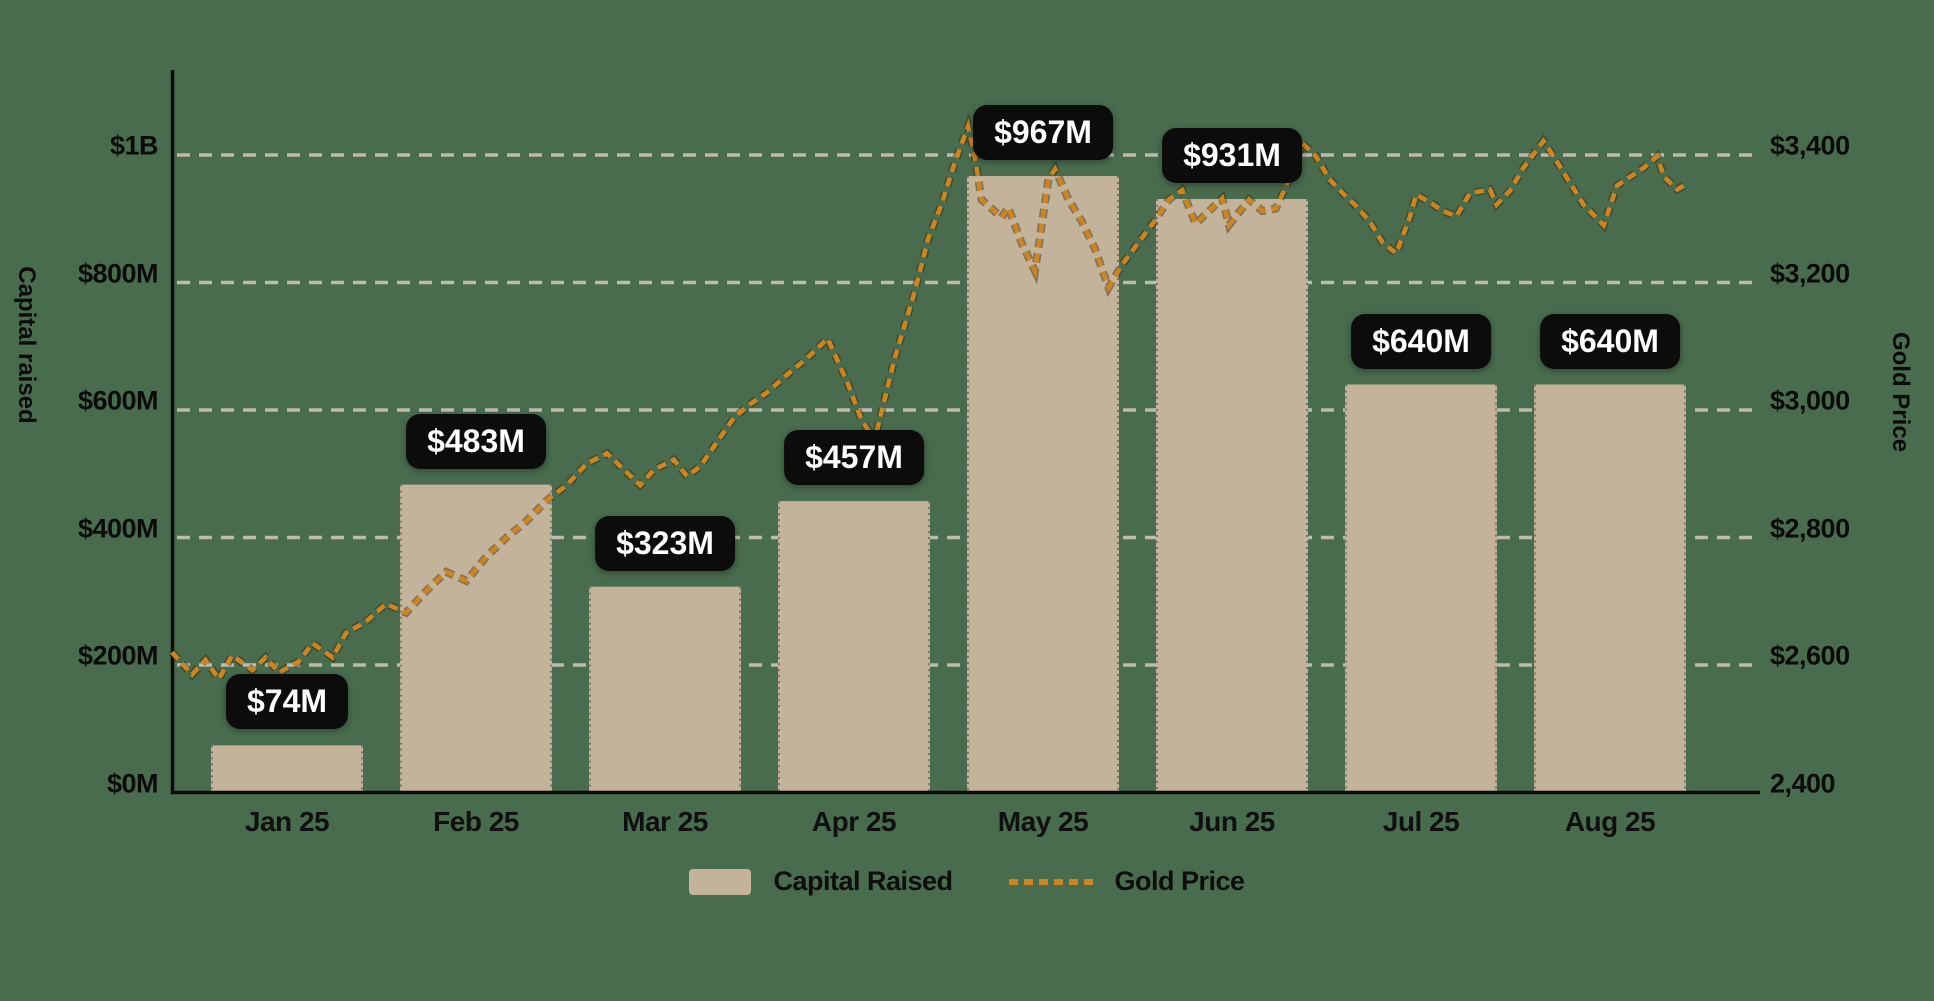 The width and height of the screenshot is (1934, 1001). Describe the element at coordinates (1180, 881) in the screenshot. I see `legend-label-gold: Gold Price` at that location.